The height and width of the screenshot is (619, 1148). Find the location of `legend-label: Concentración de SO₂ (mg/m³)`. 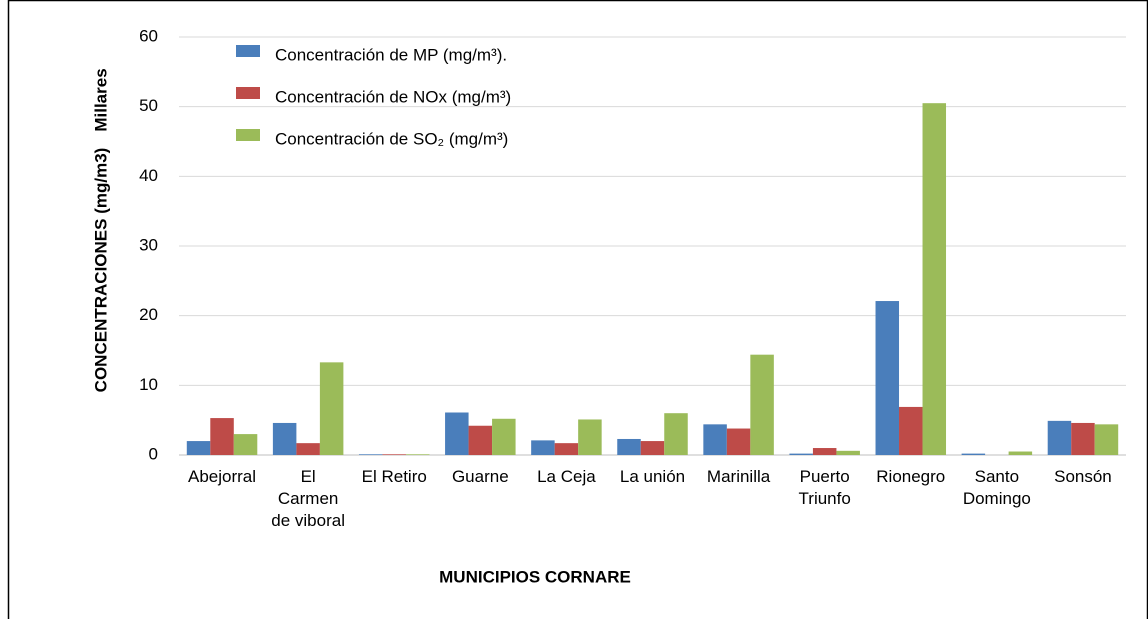

legend-label: Concentración de SO₂ (mg/m³) is located at coordinates (391, 138).